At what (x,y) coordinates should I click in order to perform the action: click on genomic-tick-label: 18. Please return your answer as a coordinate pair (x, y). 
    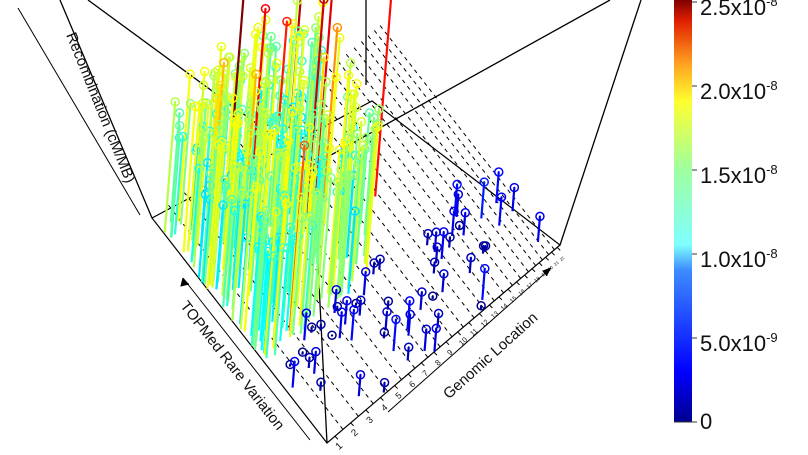
    Looking at the image, I should click on (537, 280).